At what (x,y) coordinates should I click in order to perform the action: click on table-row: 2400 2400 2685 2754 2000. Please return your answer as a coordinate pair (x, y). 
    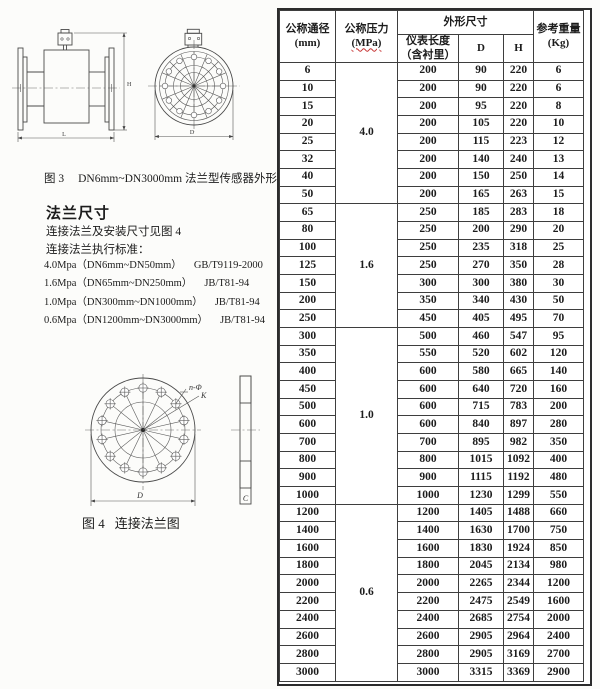
    Looking at the image, I should click on (431, 619).